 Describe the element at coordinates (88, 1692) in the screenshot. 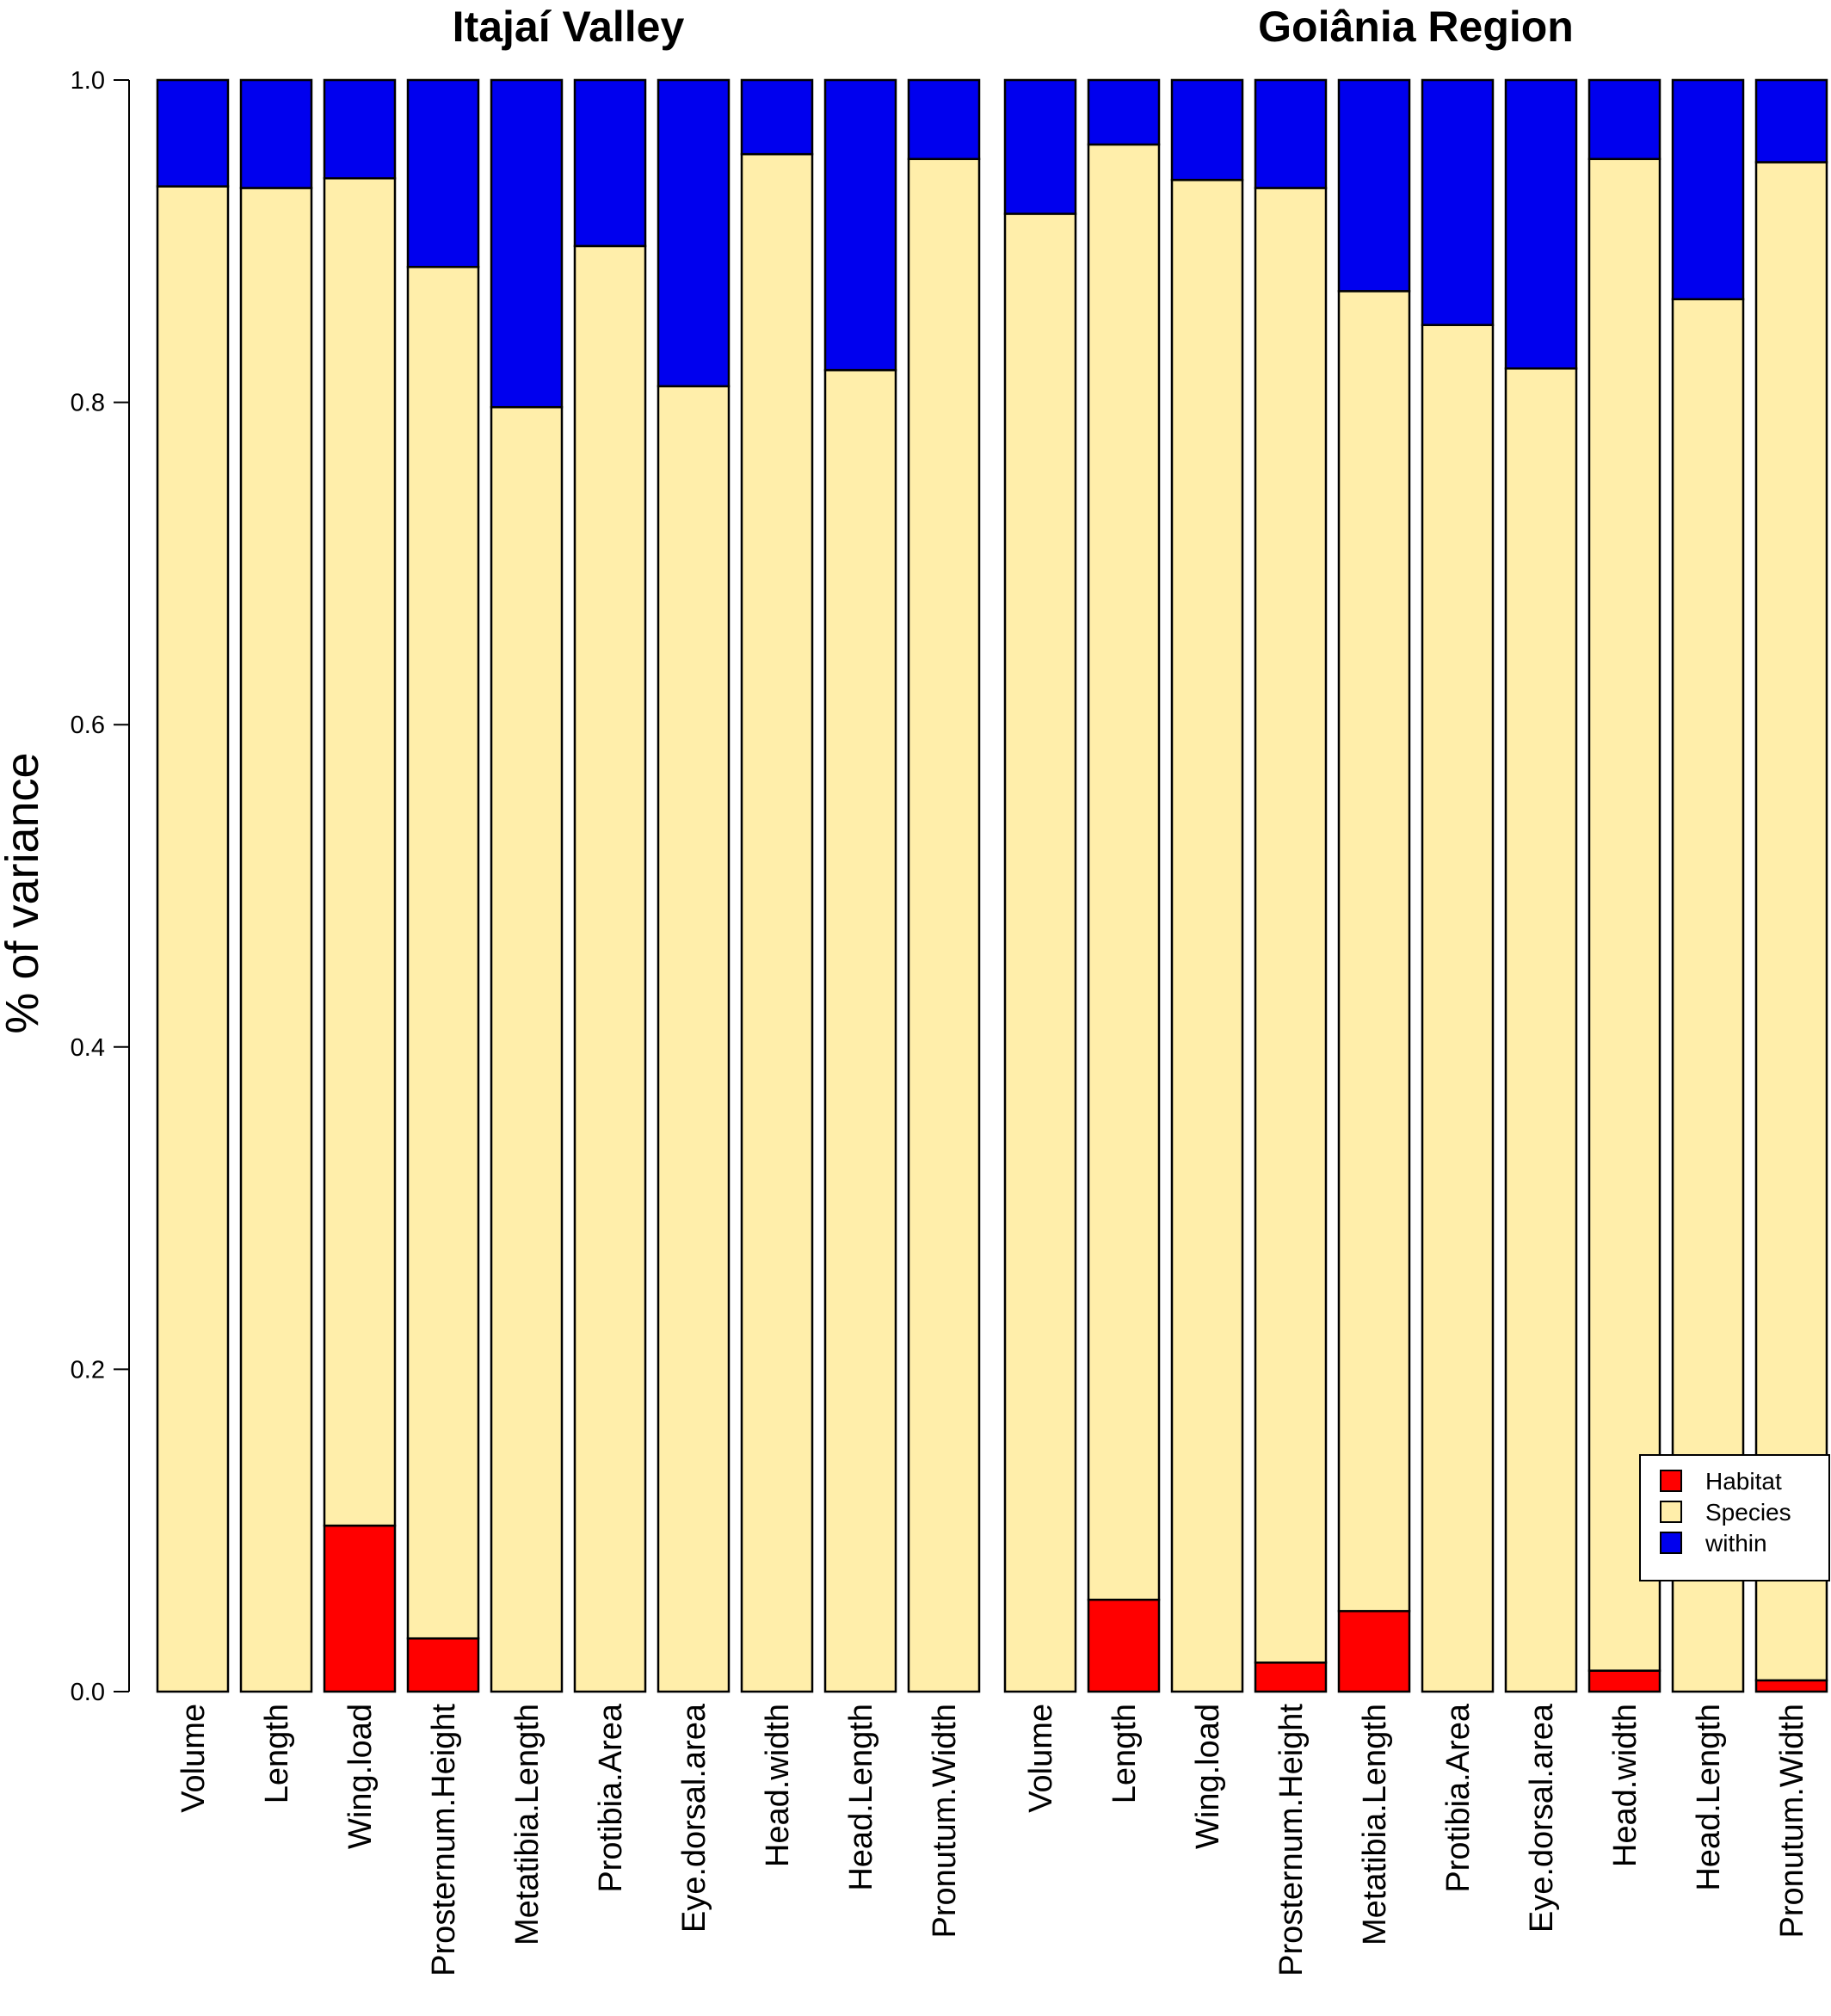

I see `y-tick-label: 0.0` at that location.